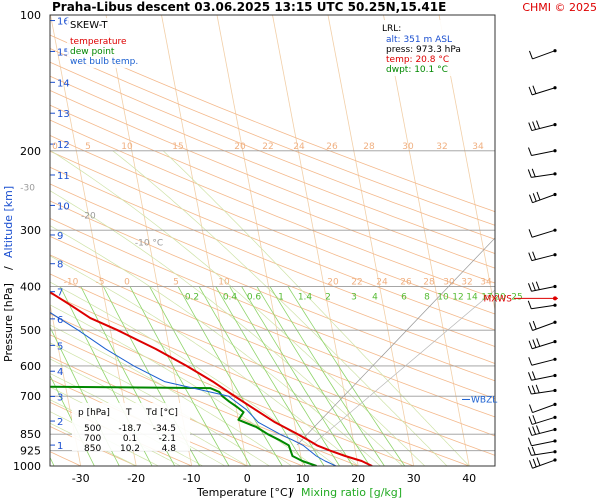  I want to click on altitude-tick-label: 16, so click(63, 22).